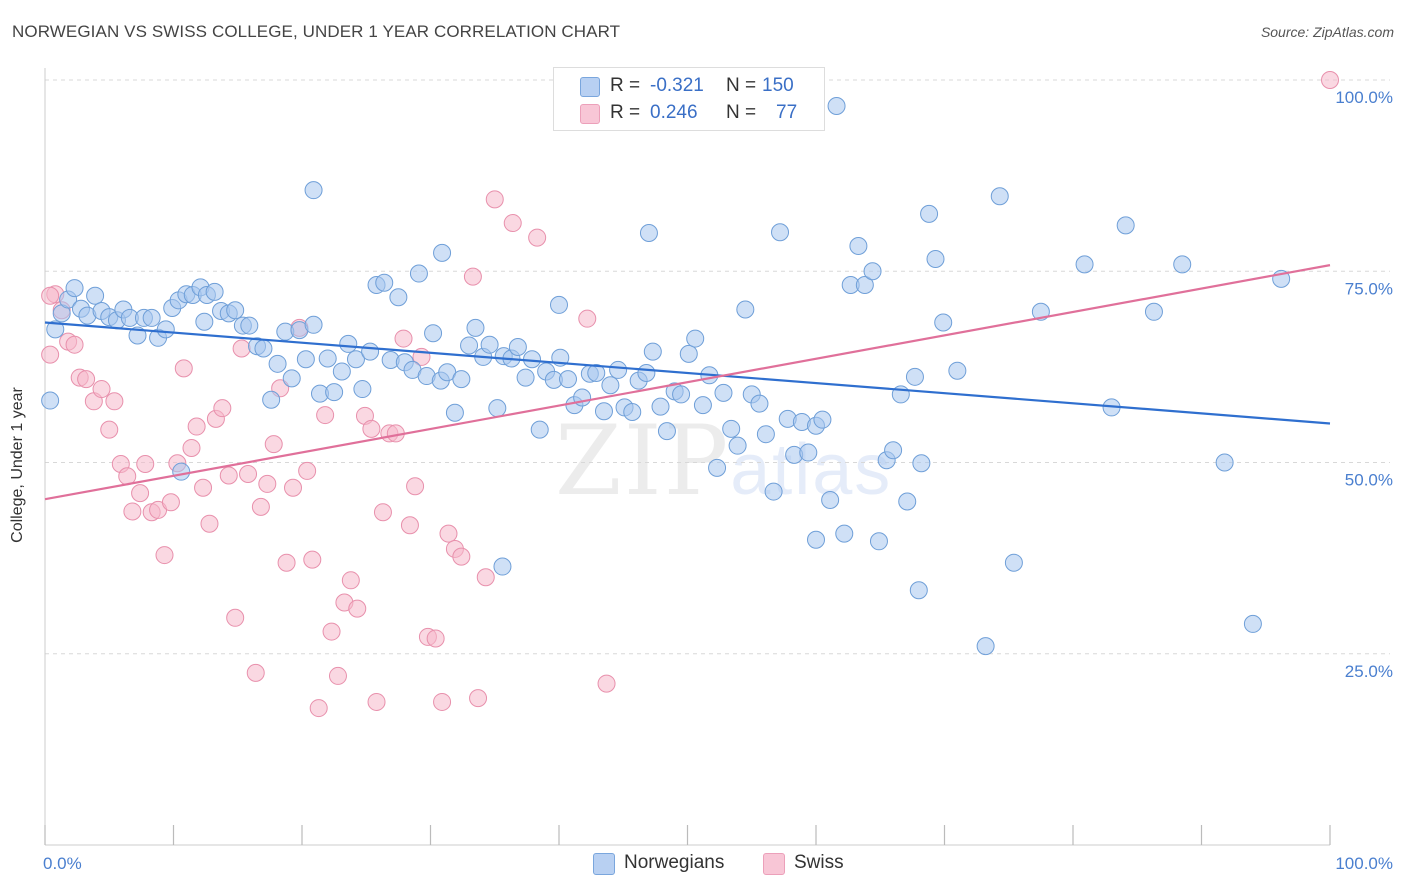  Describe the element at coordinates (674, 112) in the screenshot. I see `r-value: 0.246` at that location.